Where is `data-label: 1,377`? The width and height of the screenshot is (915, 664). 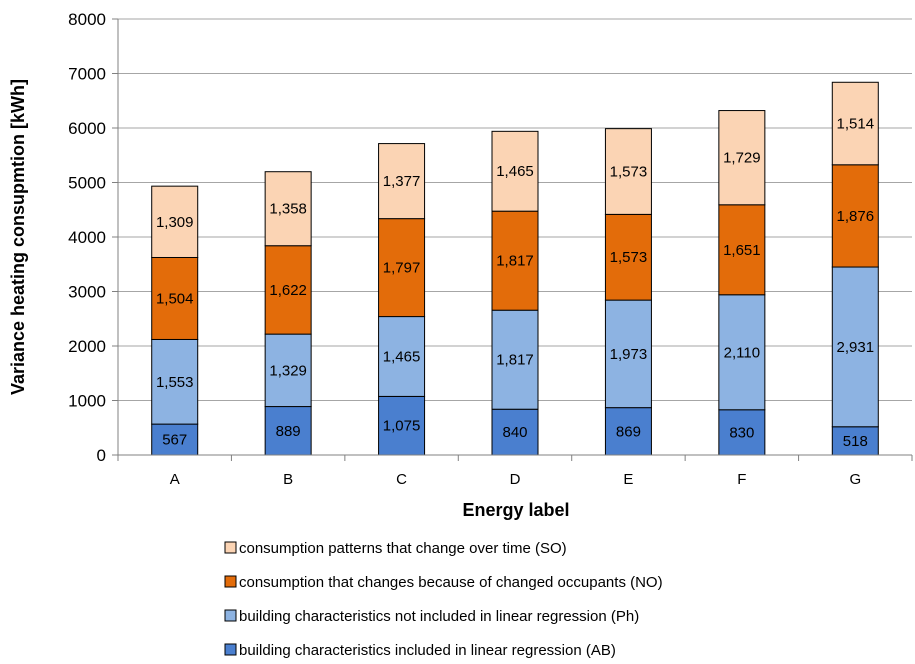 data-label: 1,377 is located at coordinates (402, 181).